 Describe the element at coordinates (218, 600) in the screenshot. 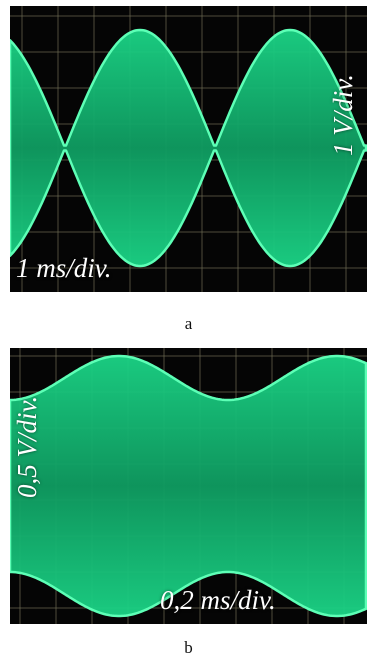

I see `time-scale-label: 0,2 ms/div.` at that location.